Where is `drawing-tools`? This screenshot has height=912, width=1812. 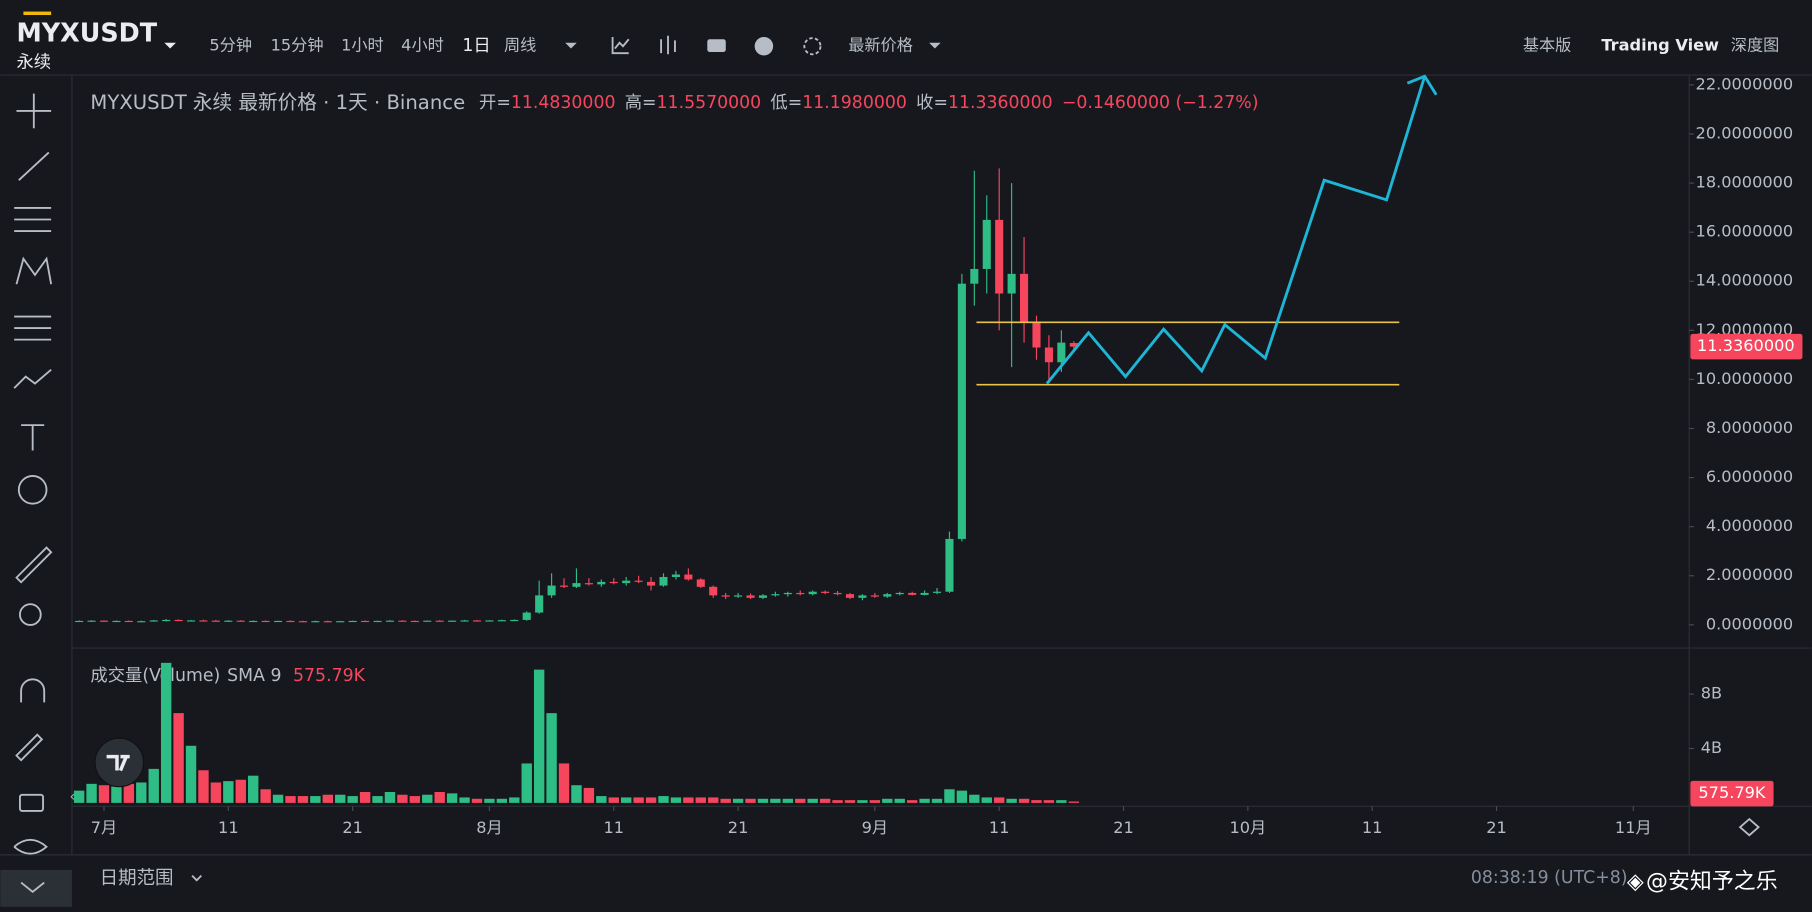 drawing-tools is located at coordinates (36, 500).